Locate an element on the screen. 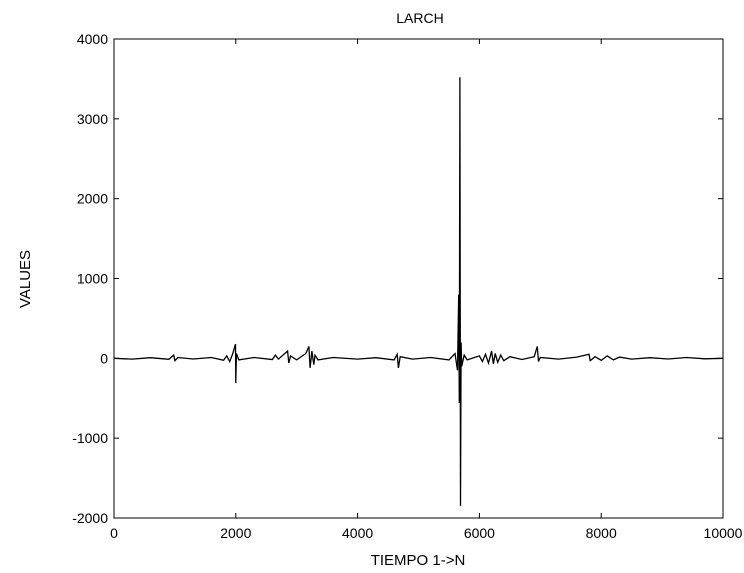  x-axis-label: TIEMPO 1->N is located at coordinates (418, 560).